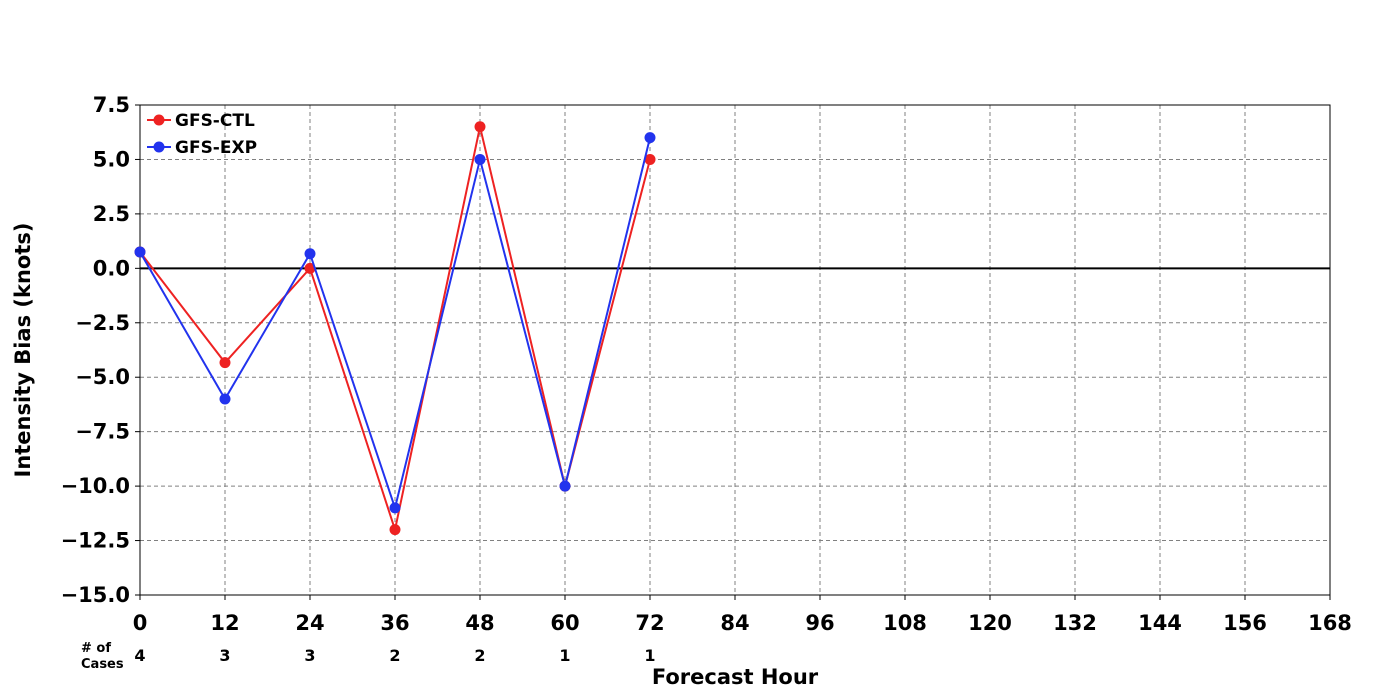 The image size is (1400, 700). I want to click on x-tick-label: 60, so click(564, 623).